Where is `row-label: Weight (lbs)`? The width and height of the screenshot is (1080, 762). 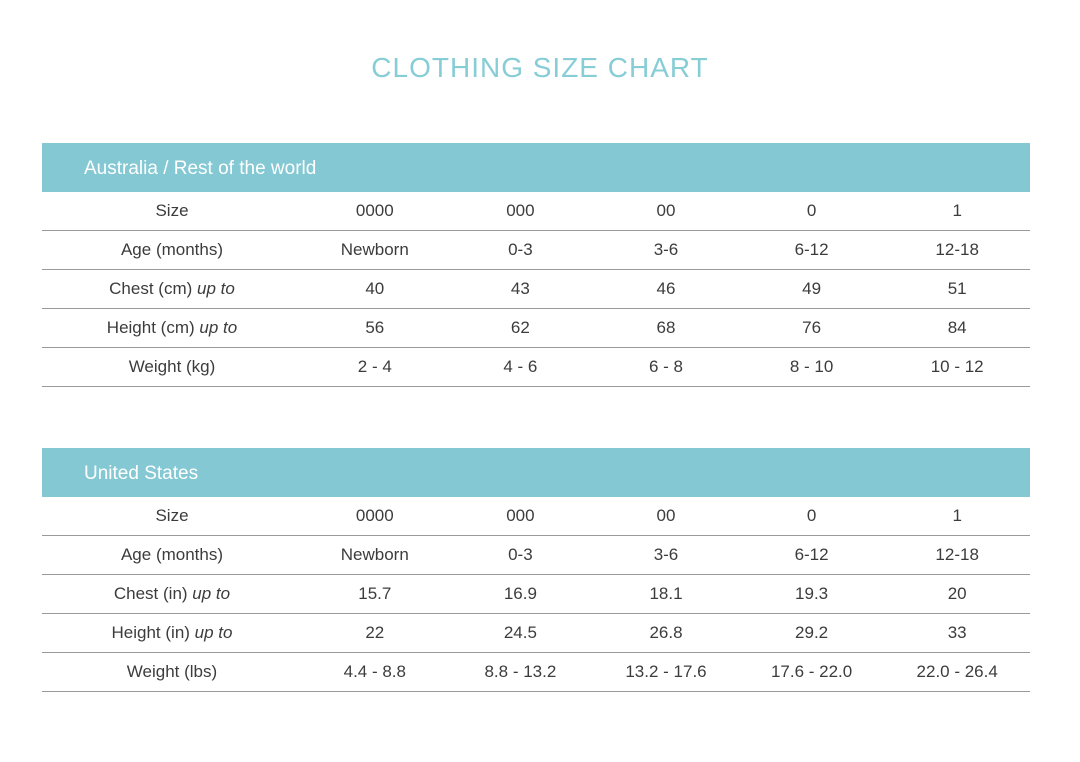
row-label: Weight (lbs) is located at coordinates (172, 672).